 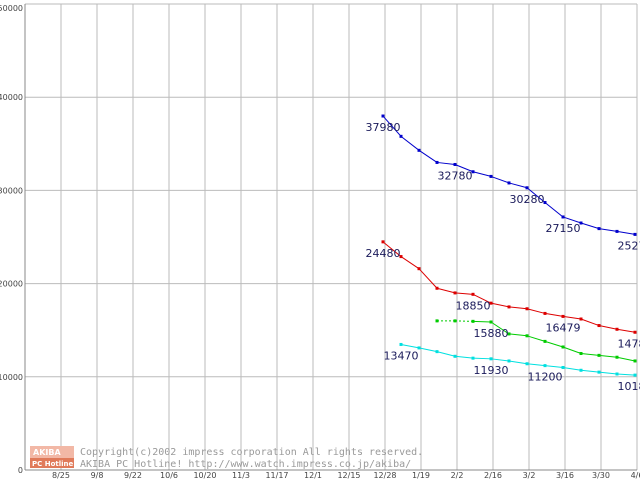 What do you see at coordinates (565, 475) in the screenshot?
I see `x-tick-label: 3/16` at bounding box center [565, 475].